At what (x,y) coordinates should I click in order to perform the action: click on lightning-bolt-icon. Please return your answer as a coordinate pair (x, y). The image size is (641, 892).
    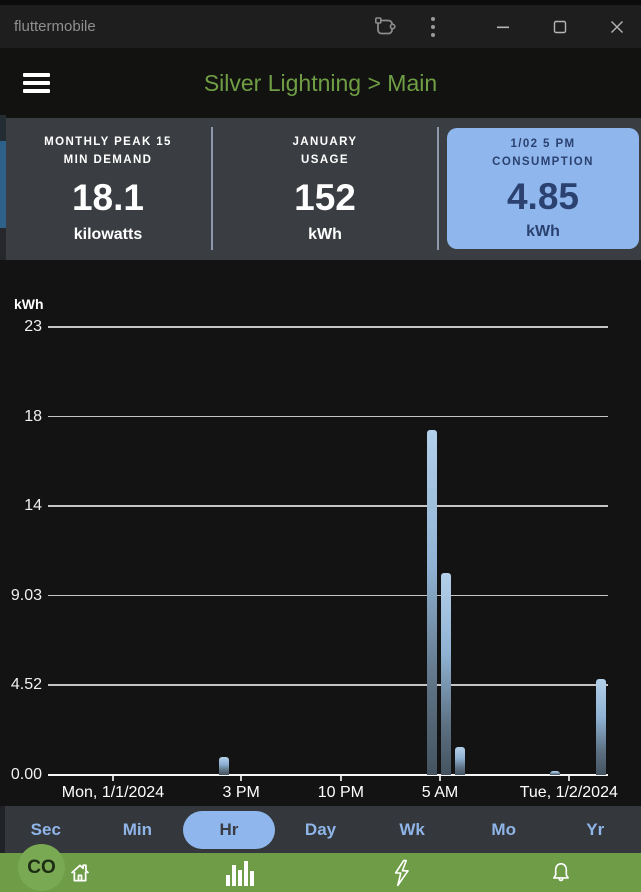
    Looking at the image, I should click on (401, 872).